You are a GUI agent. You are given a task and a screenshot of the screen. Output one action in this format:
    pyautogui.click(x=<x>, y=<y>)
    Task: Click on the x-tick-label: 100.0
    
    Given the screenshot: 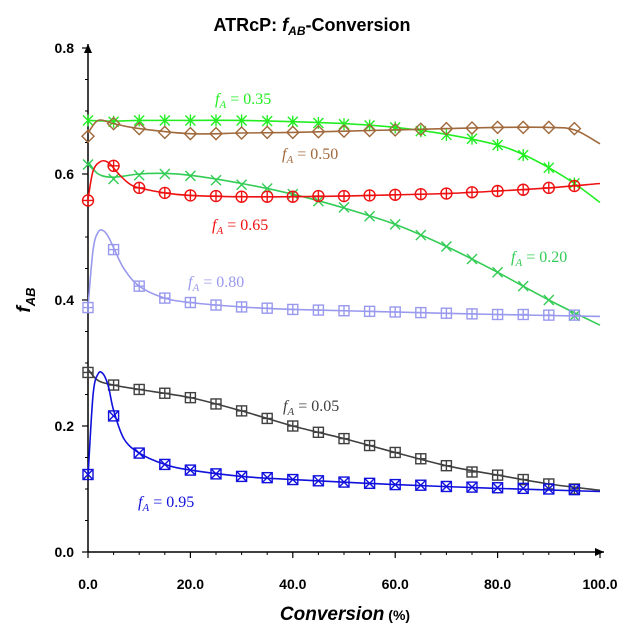 What is the action you would take?
    pyautogui.click(x=599, y=584)
    